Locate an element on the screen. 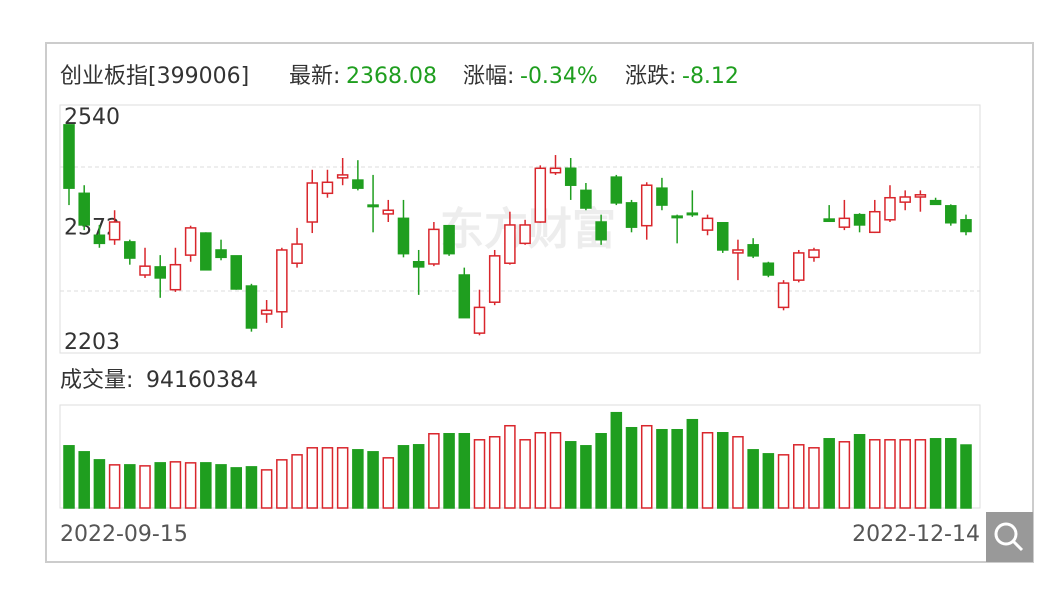 Image resolution: width=1058 pixels, height=598 pixels. search-bg is located at coordinates (1009, 537).